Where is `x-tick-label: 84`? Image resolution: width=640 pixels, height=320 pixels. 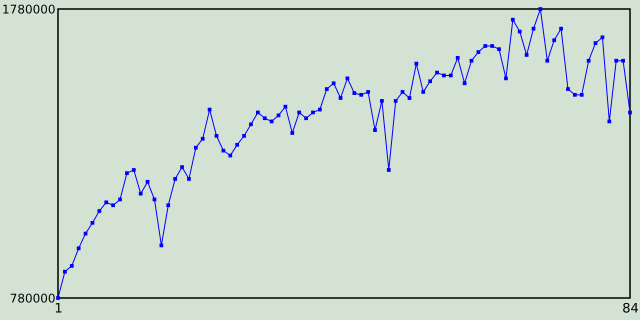
x-tick-label: 84 is located at coordinates (630, 309).